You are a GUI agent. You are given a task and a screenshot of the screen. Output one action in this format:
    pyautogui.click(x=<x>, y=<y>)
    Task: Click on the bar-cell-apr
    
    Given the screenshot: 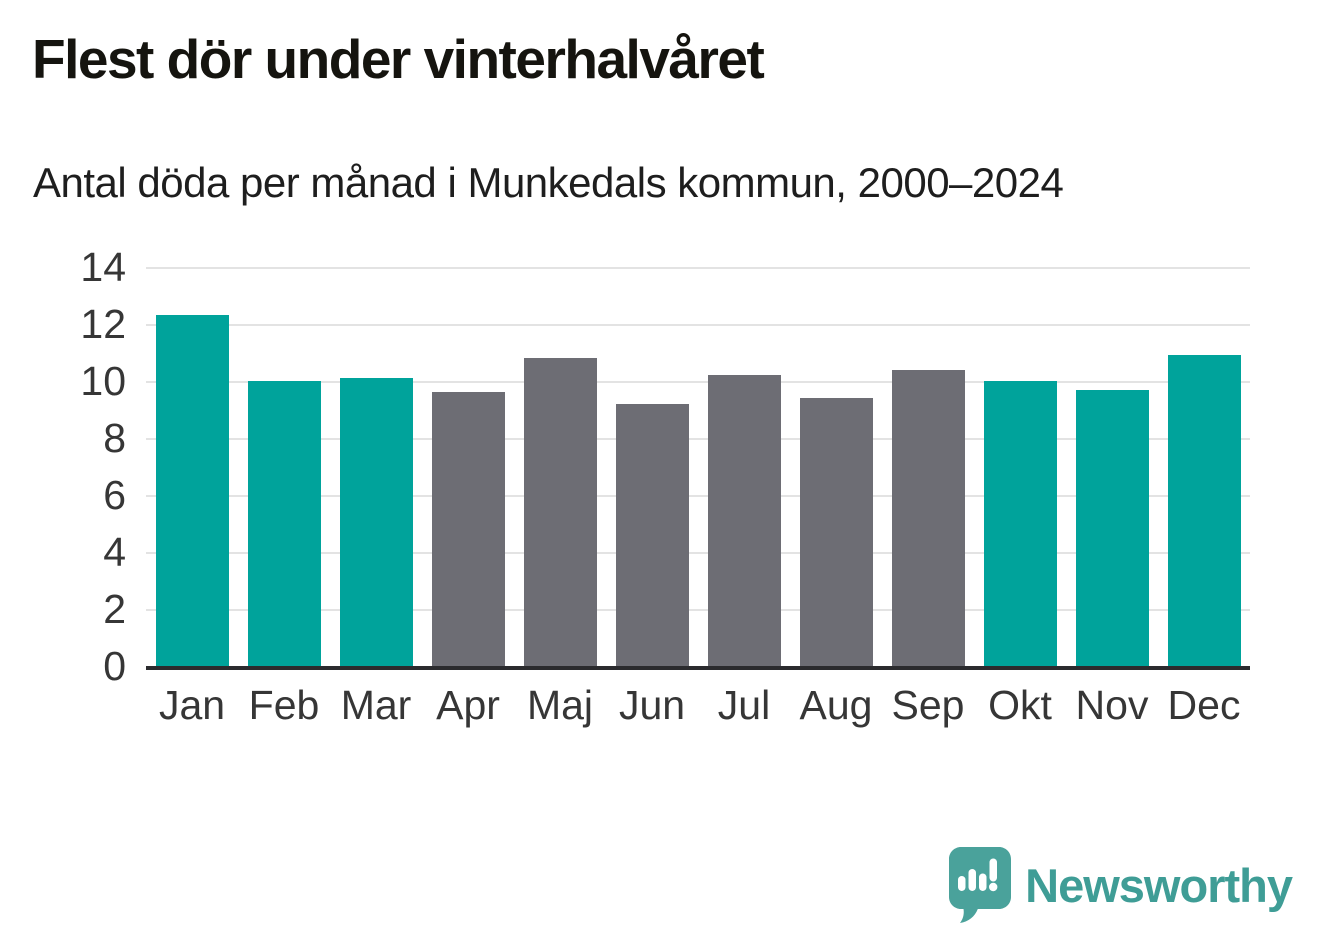 What is the action you would take?
    pyautogui.click(x=468, y=466)
    